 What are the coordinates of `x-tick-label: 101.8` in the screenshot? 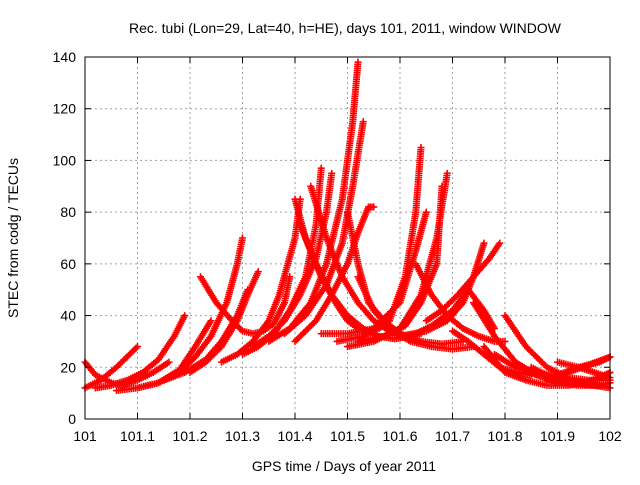 It's located at (504, 436).